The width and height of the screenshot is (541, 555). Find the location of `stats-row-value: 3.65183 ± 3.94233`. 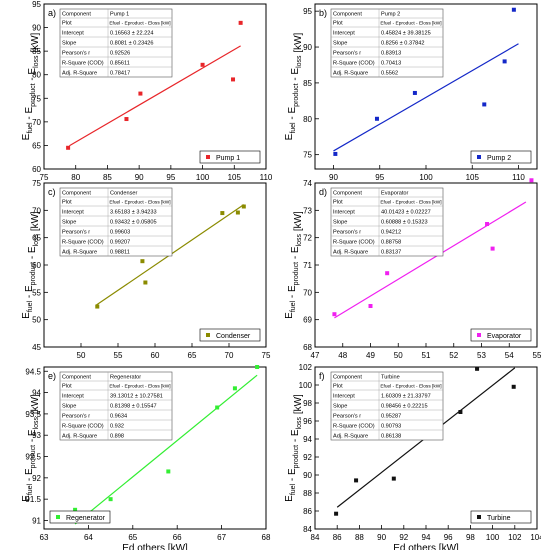

stats-row-value: 3.65183 ± 3.94233 is located at coordinates (133, 213).